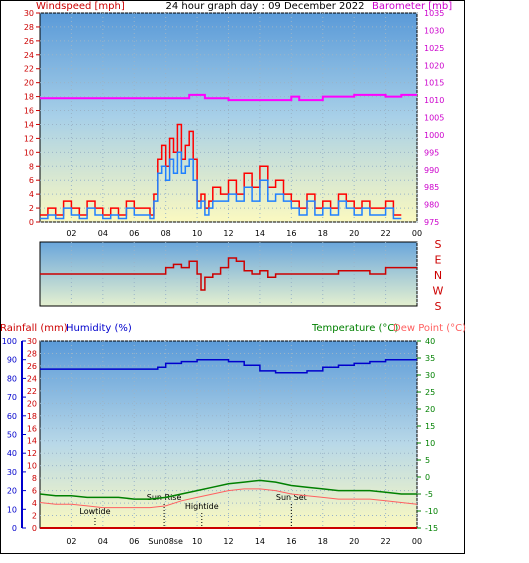  I want to click on rainfall-tick-label: 30, so click(32, 341).